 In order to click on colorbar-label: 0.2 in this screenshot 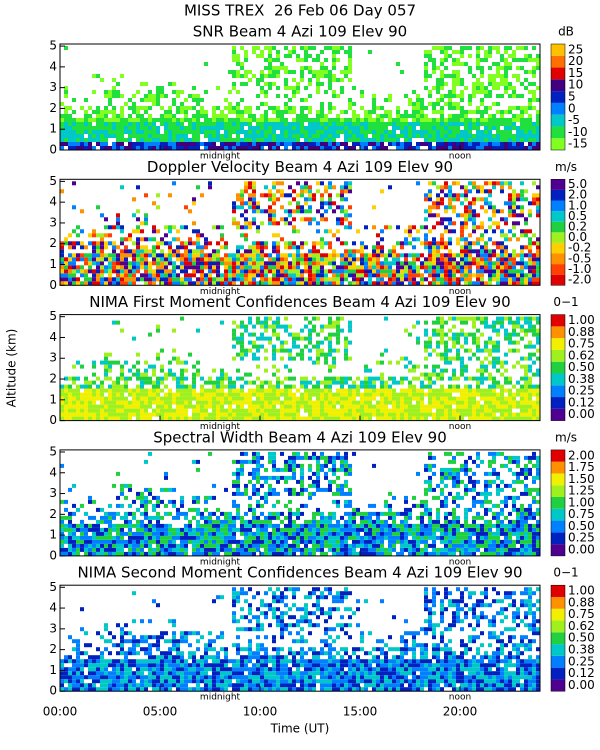, I will do `click(577, 227)`.